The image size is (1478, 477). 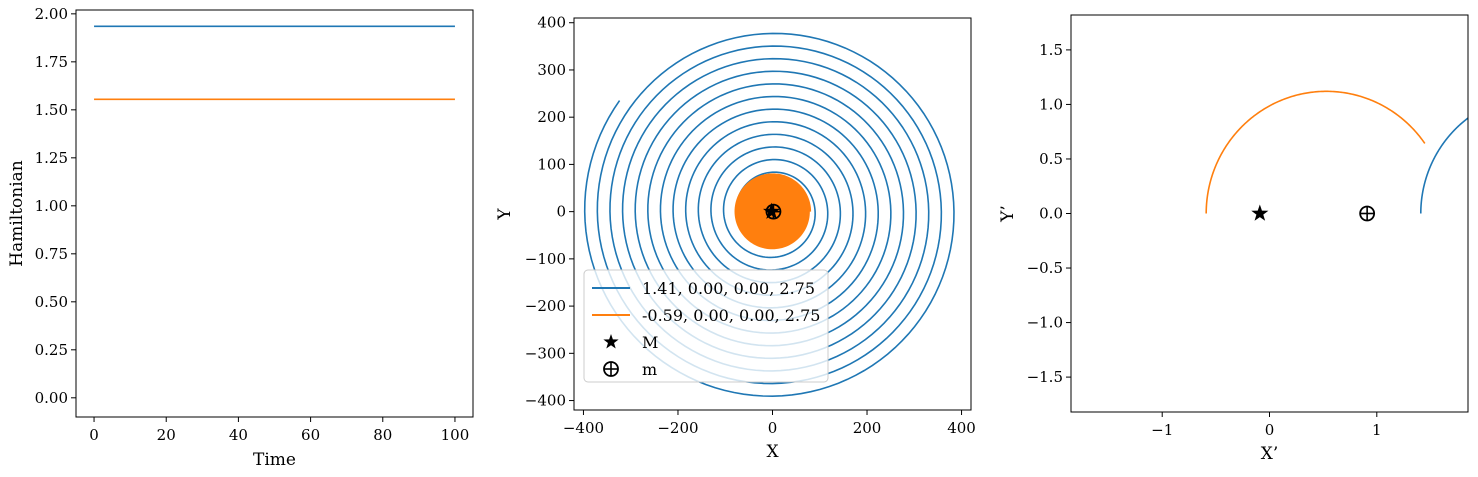 What do you see at coordinates (51, 254) in the screenshot?
I see `y-tick-label: 0.75` at bounding box center [51, 254].